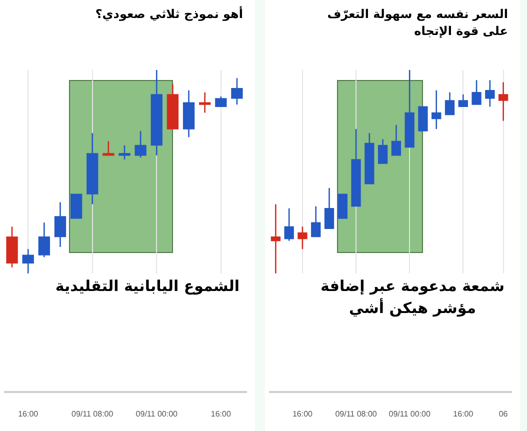  Describe the element at coordinates (417, 23) in the screenshot. I see `chart-title: السعر نفسه مع سهولة التعرّف على قوة الإتجاه` at that location.